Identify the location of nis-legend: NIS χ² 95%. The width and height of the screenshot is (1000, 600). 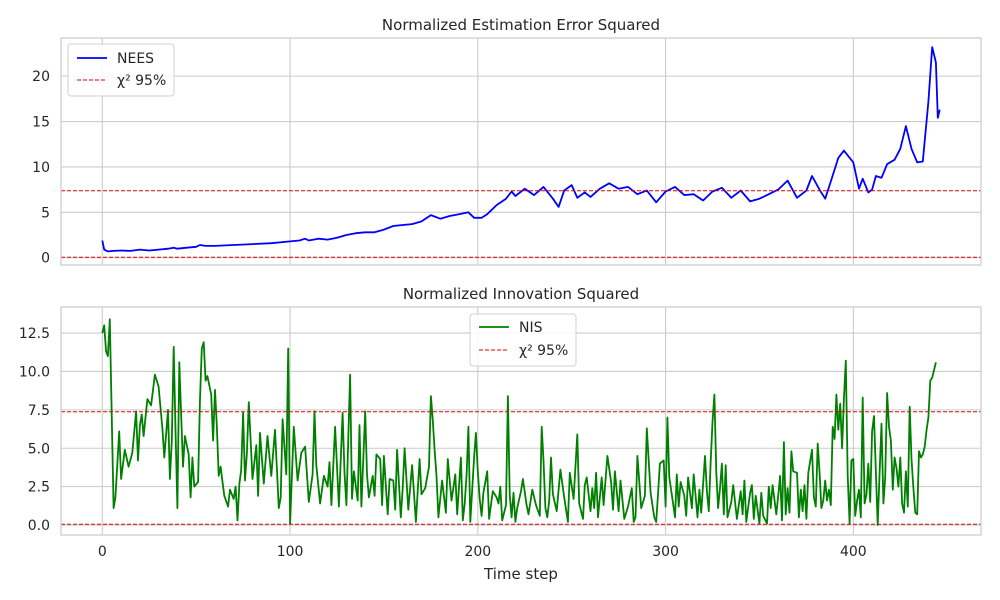
(523, 340).